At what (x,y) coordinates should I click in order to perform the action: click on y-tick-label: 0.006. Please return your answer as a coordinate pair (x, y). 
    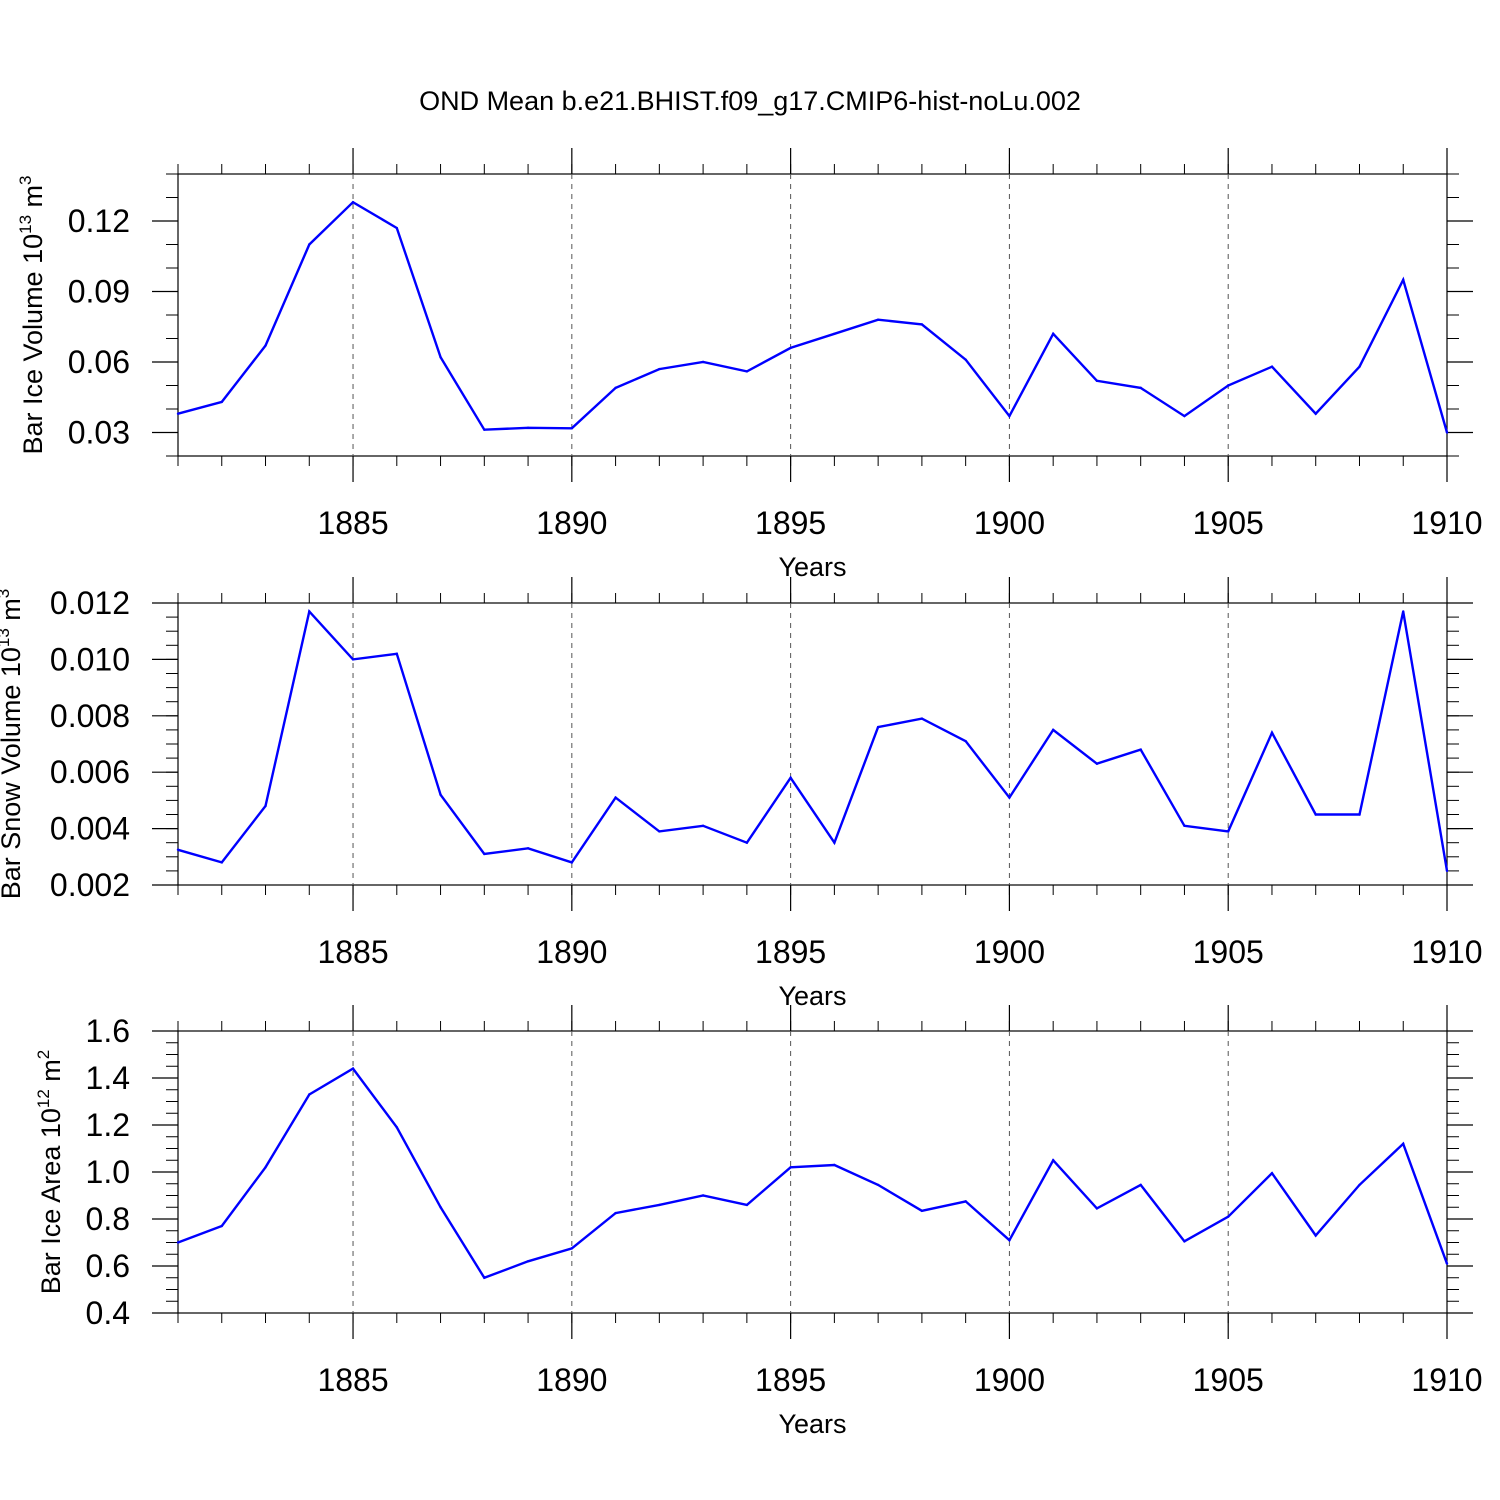
    Looking at the image, I should click on (90, 772).